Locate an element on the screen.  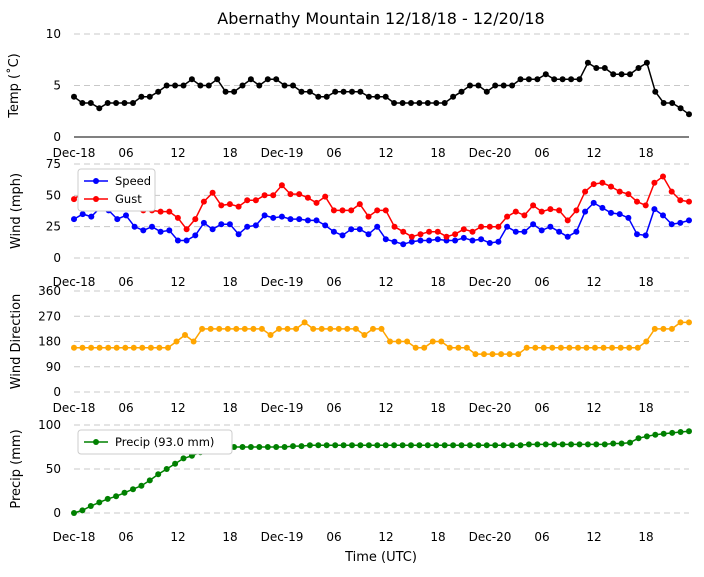
legend: Precip (93.0 mm) is located at coordinates (155, 442).